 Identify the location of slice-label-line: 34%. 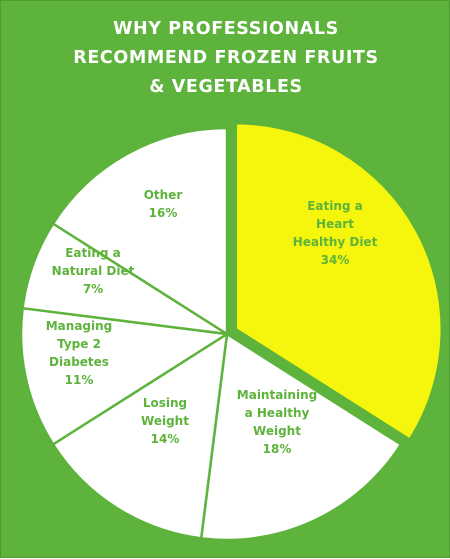
(335, 260).